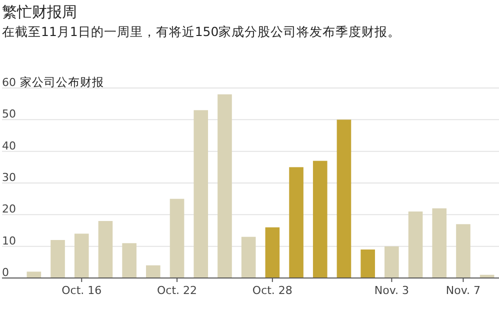 This screenshot has width=499, height=332. I want to click on y-tick-label: 50, so click(9, 114).